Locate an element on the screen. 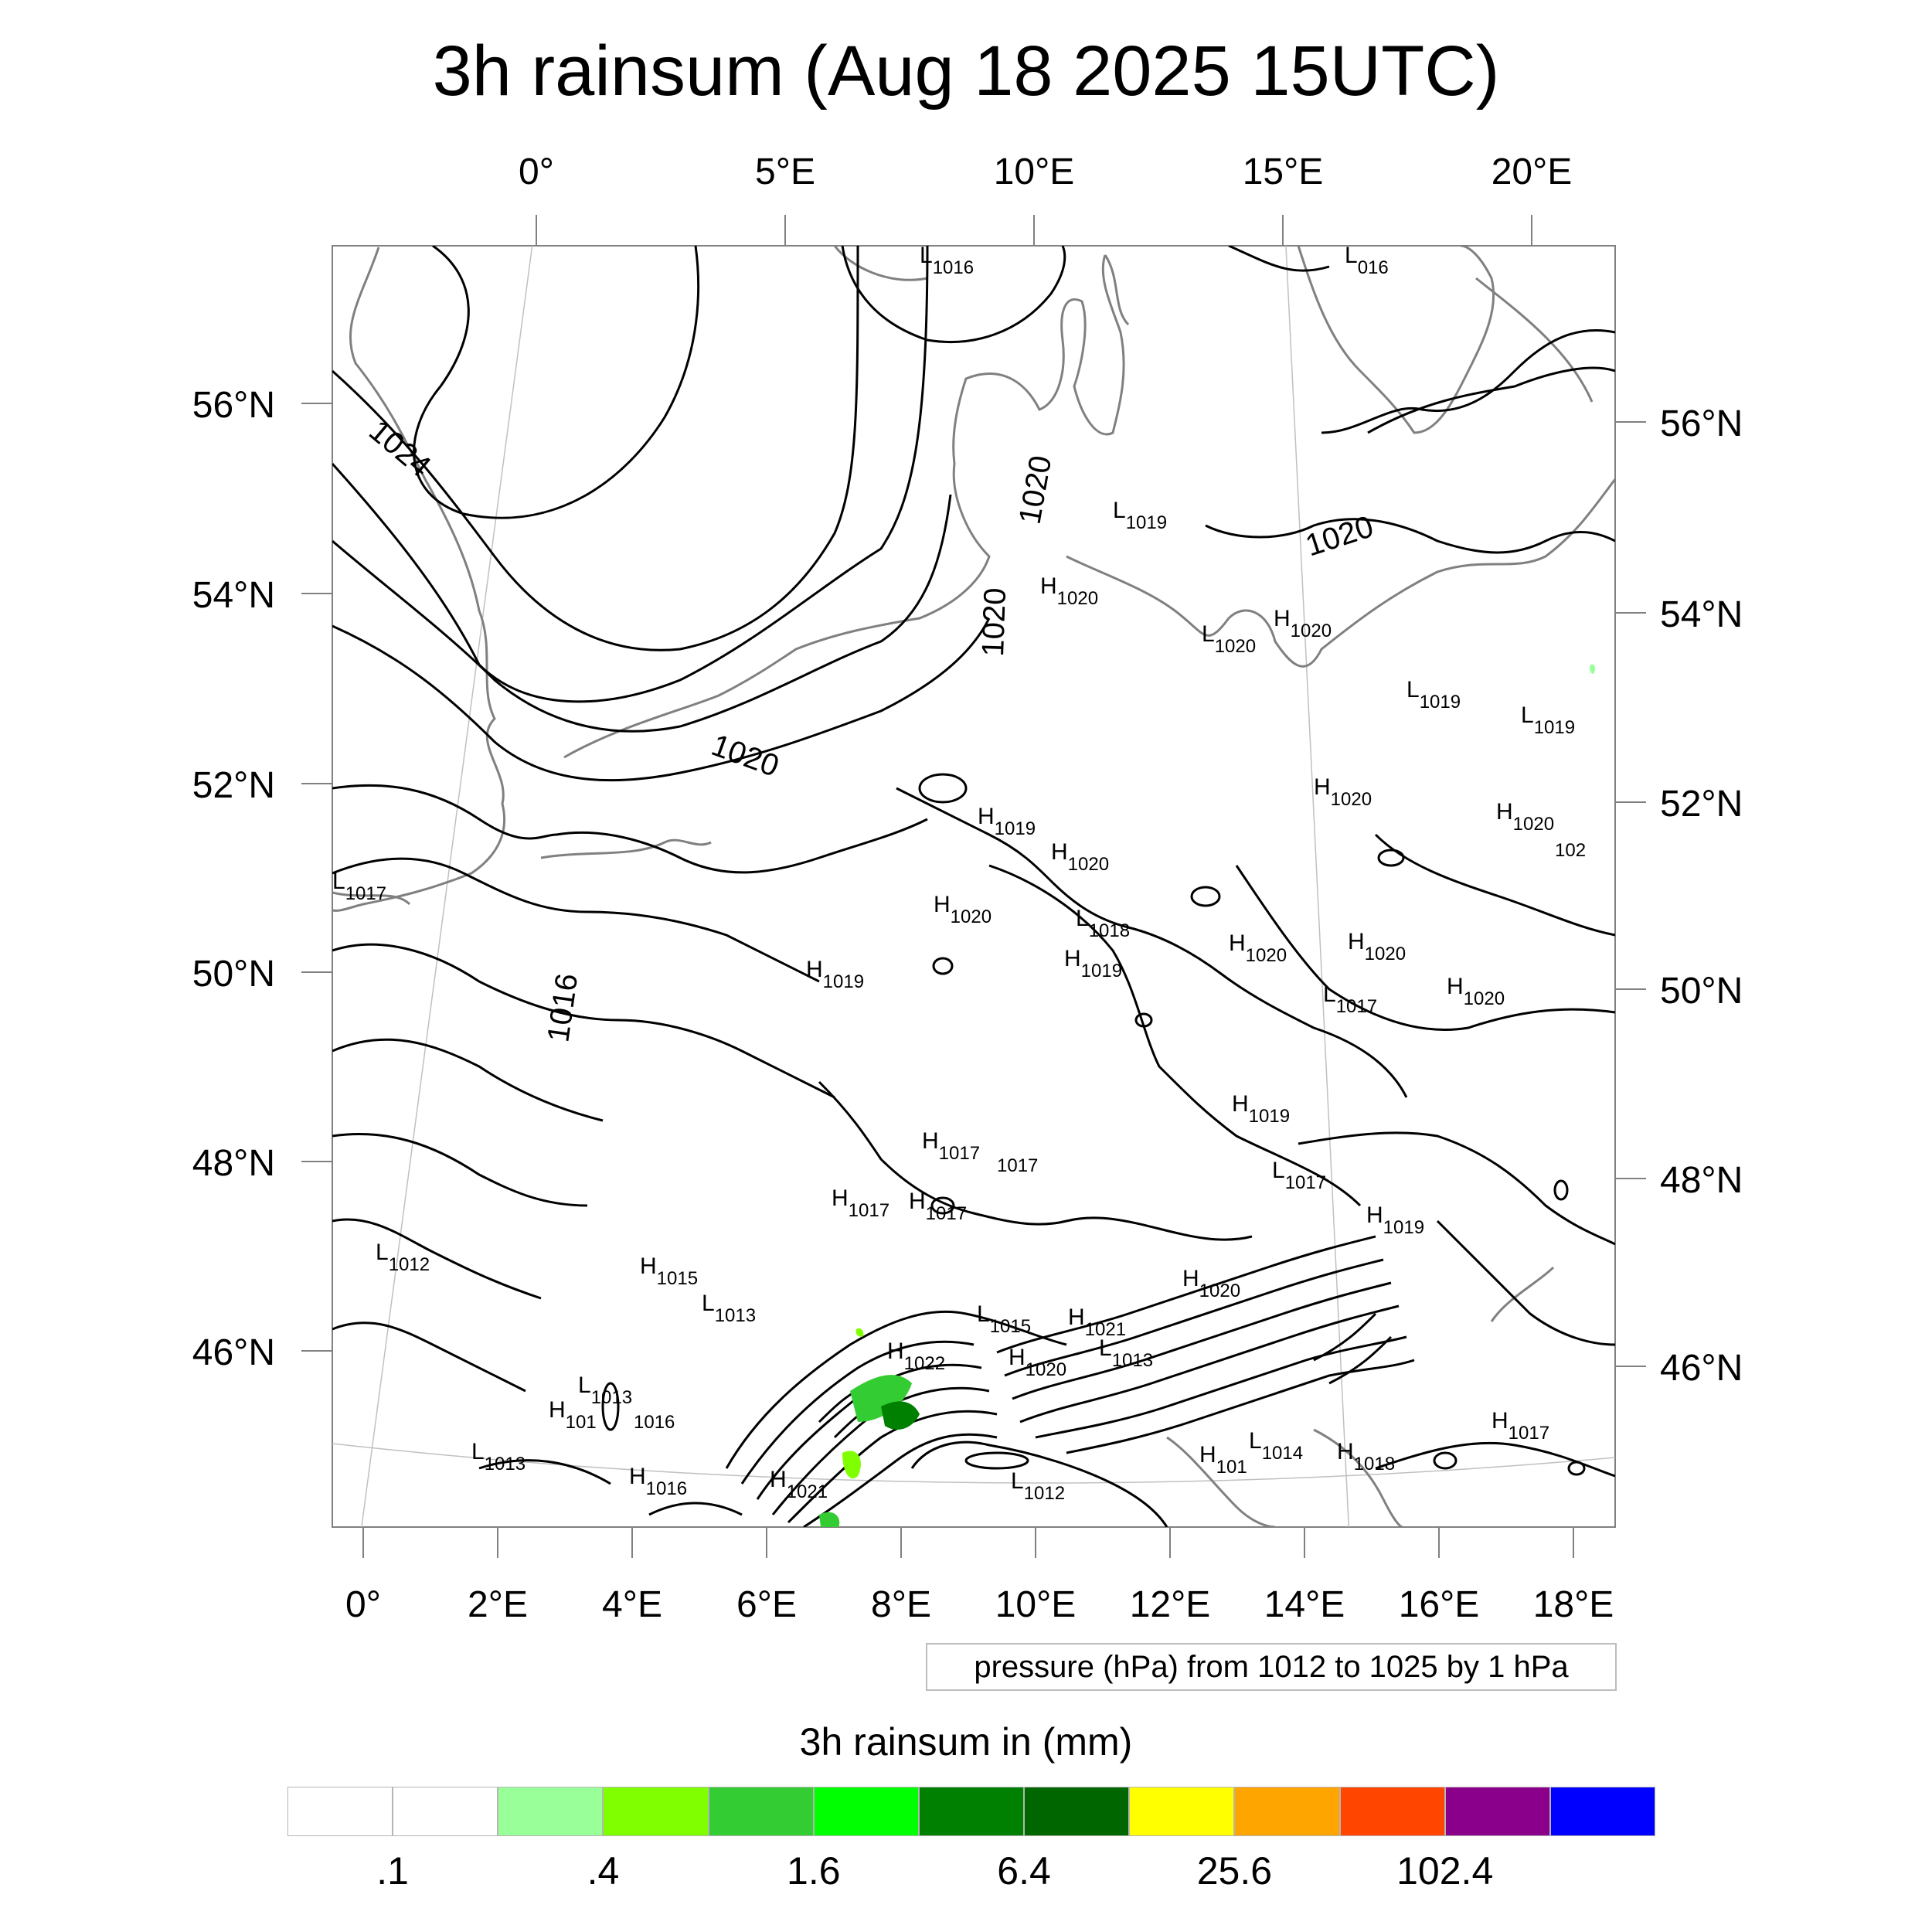  colorbar-label: 1.6 is located at coordinates (814, 1871).